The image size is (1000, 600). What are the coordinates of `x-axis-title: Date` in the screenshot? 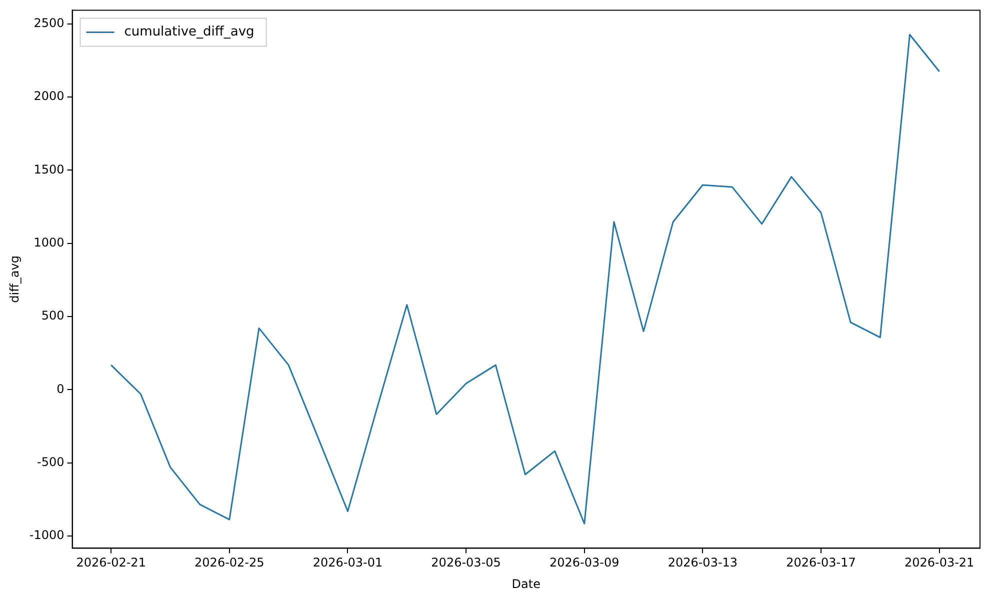 It's located at (526, 583).